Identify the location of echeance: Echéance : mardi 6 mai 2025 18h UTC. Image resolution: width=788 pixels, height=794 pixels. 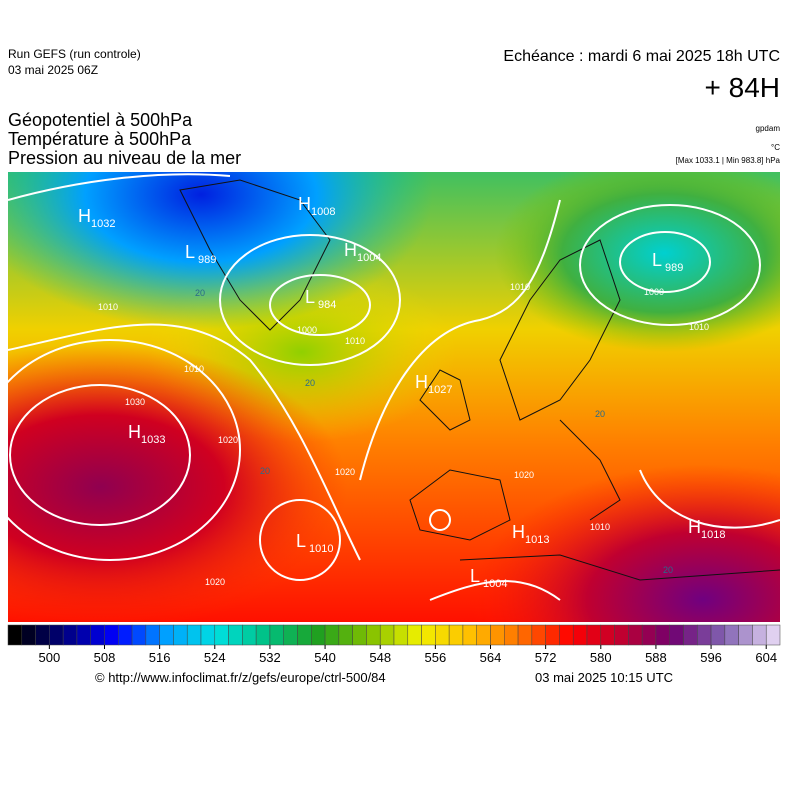
(641, 56).